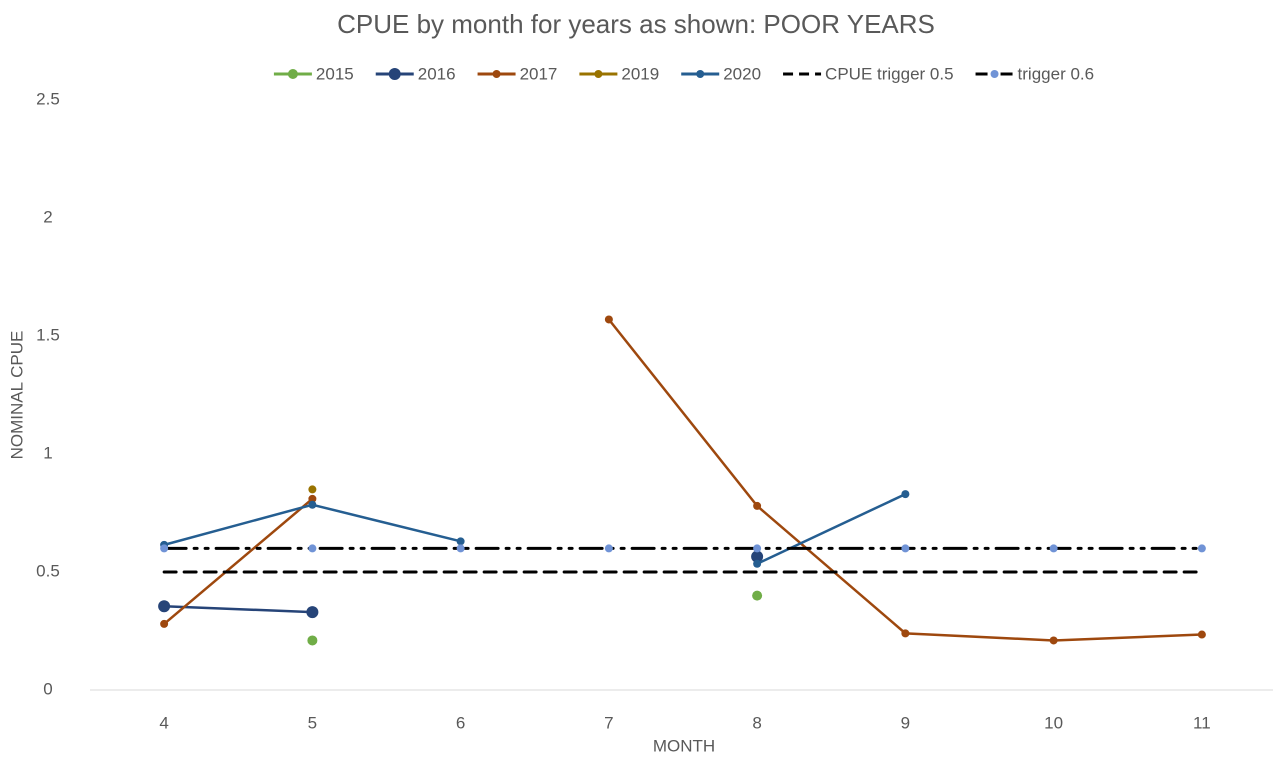 The height and width of the screenshot is (761, 1273). What do you see at coordinates (756, 722) in the screenshot?
I see `x-tick-label: 8` at bounding box center [756, 722].